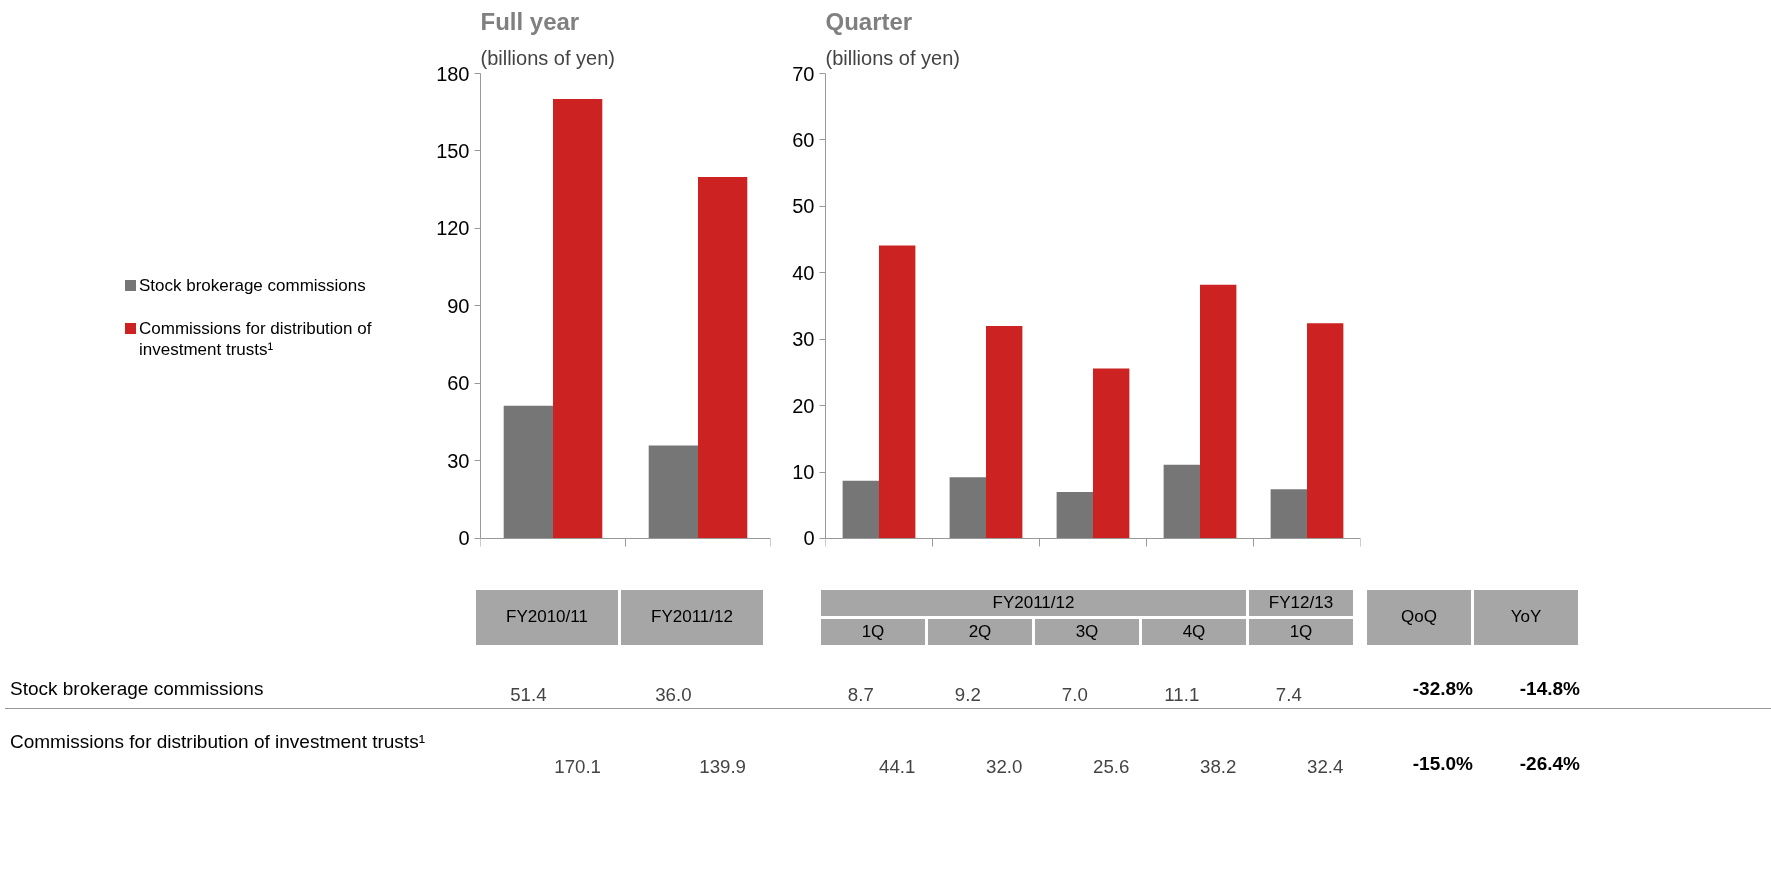 The height and width of the screenshot is (883, 1771). What do you see at coordinates (1442, 764) in the screenshot?
I see `text: -15.0%` at bounding box center [1442, 764].